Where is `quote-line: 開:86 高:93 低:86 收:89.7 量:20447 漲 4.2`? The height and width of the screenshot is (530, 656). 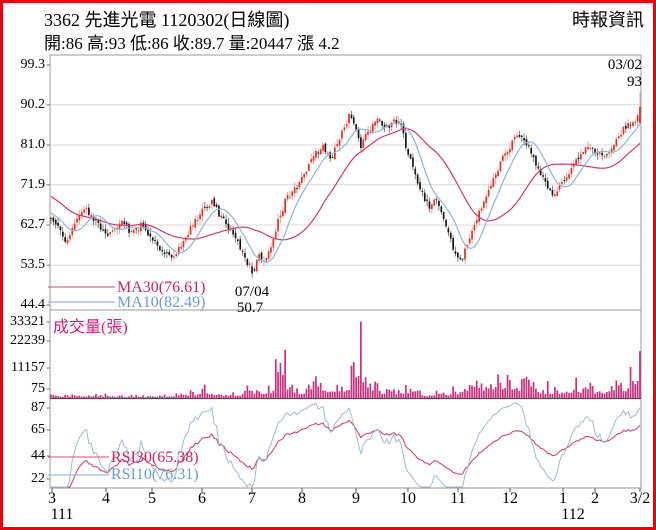 quote-line: 開:86 高:93 低:86 收:89.7 量:20447 漲 4.2 is located at coordinates (192, 43).